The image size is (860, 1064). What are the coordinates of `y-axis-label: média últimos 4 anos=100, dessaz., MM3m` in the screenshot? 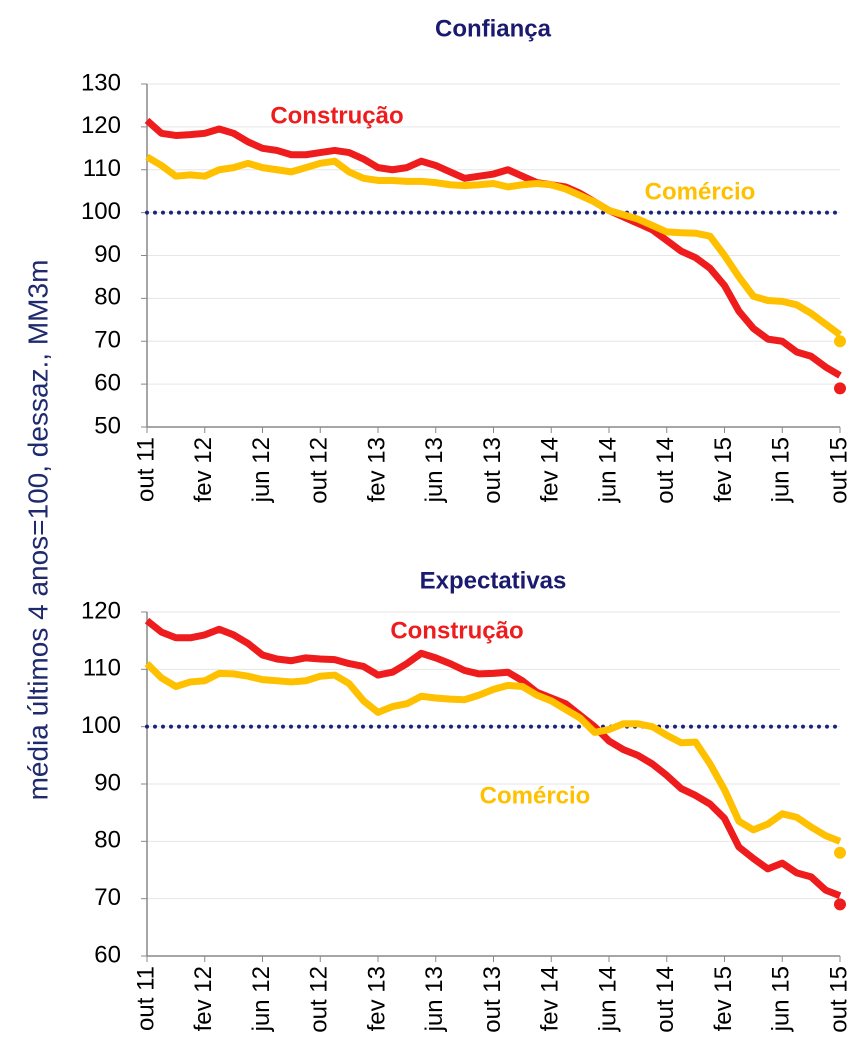 It's located at (37, 530).